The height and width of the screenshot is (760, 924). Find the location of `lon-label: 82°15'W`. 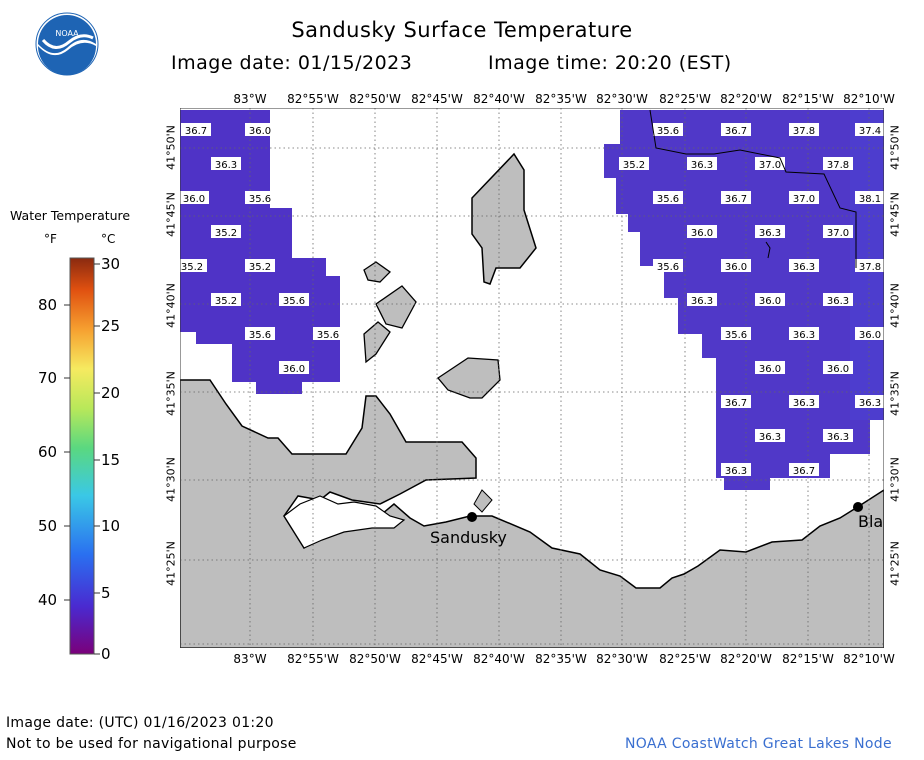

lon-label: 82°15'W is located at coordinates (808, 99).